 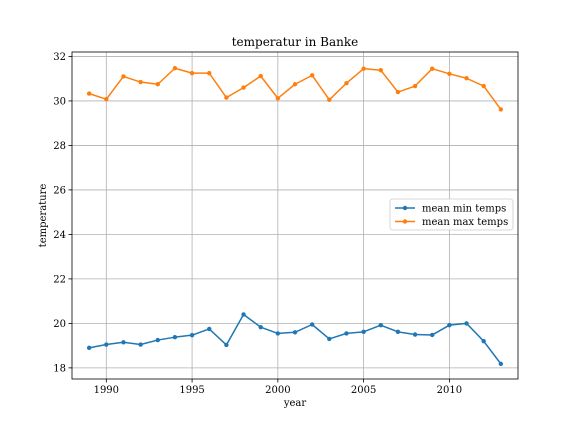 I want to click on series-mean-max-temps, so click(x=295, y=89).